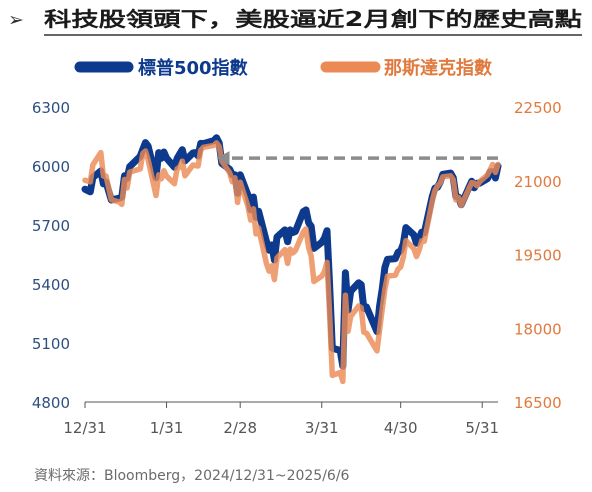 This screenshot has width=592, height=492. Describe the element at coordinates (51, 167) in the screenshot. I see `left-tick-label: 6000` at that location.